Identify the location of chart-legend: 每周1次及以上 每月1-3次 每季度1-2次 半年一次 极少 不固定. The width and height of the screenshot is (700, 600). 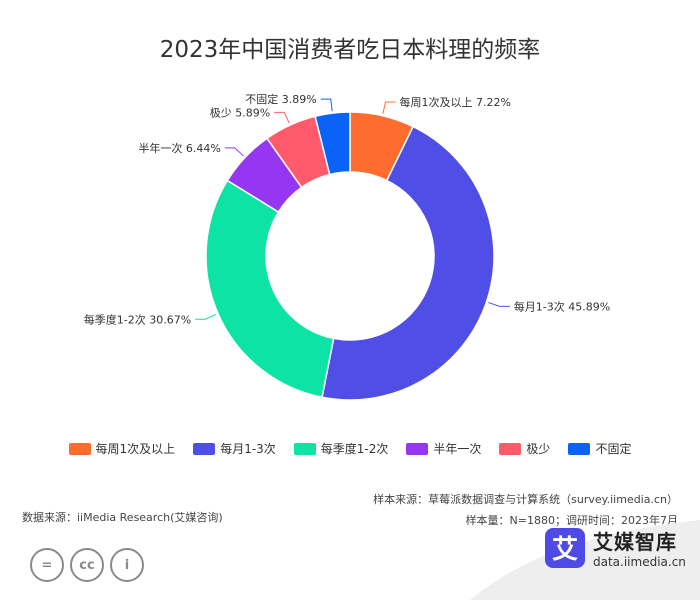
(350, 448).